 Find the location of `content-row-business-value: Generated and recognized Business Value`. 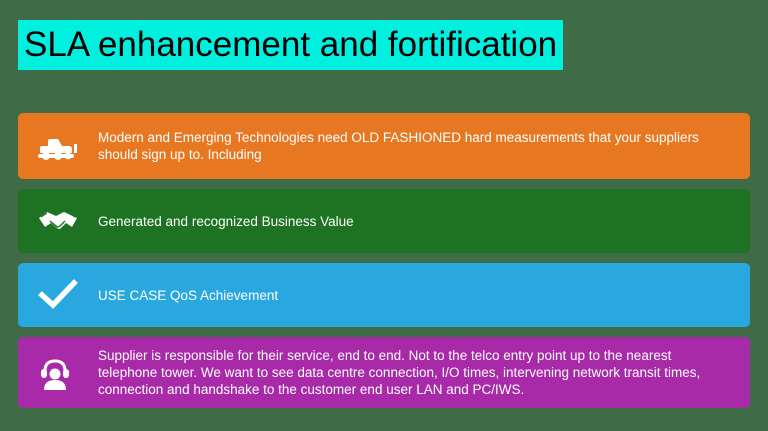

content-row-business-value: Generated and recognized Business Value is located at coordinates (384, 221).